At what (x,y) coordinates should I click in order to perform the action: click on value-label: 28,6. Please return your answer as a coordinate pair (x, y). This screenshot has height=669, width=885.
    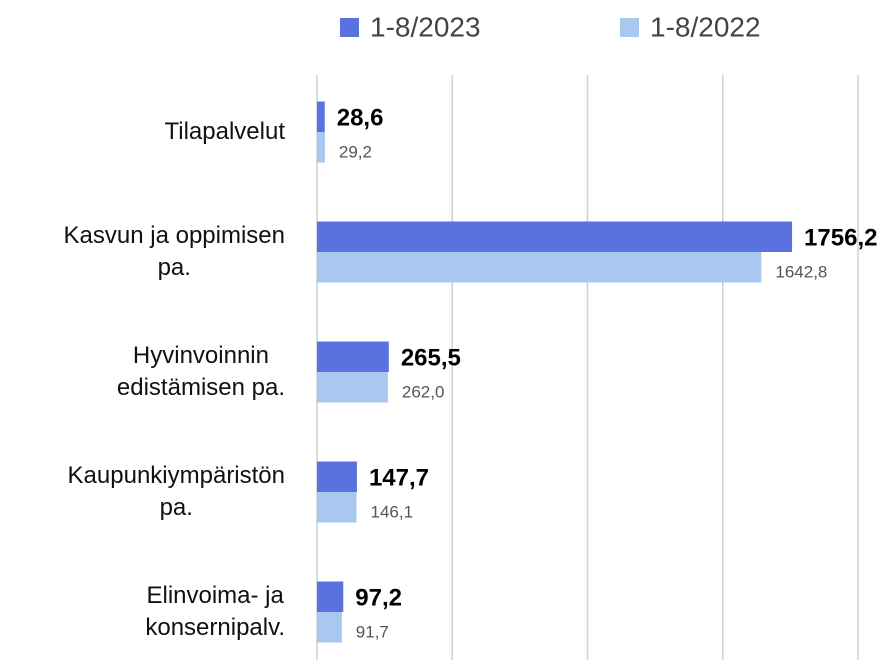
    Looking at the image, I should click on (360, 117).